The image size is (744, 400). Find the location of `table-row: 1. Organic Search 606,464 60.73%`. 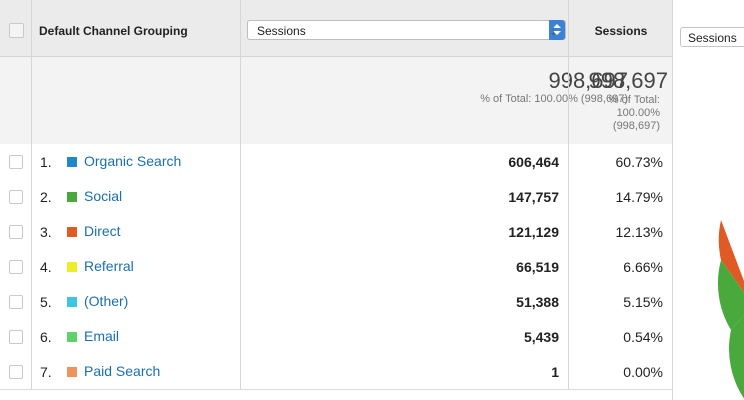

table-row: 1. Organic Search 606,464 60.73% is located at coordinates (336, 162).